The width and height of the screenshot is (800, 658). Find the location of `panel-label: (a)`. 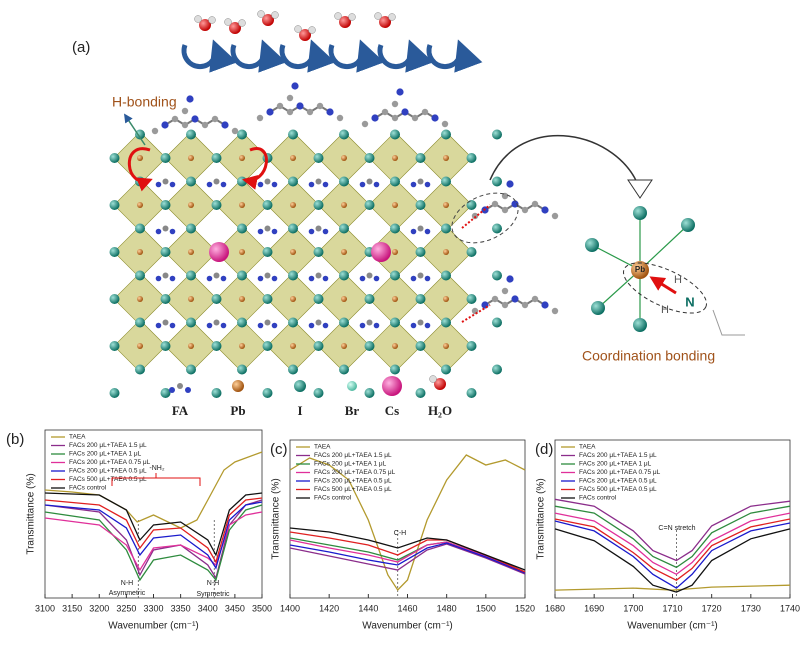

panel-label: (a) is located at coordinates (81, 47).